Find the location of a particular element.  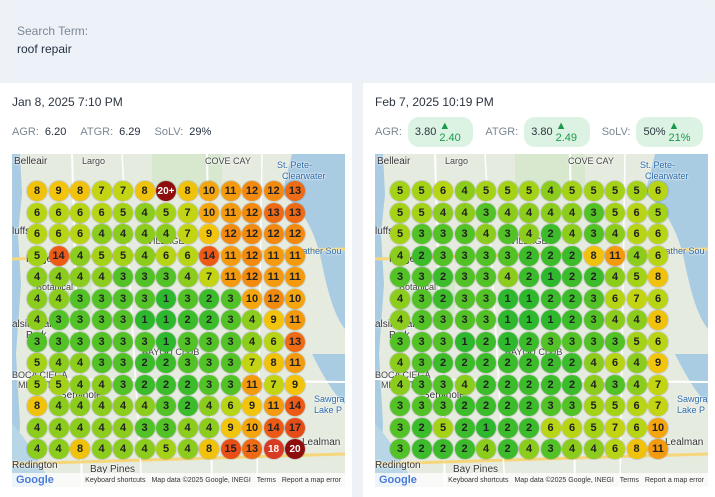

rank-dot: 20+ is located at coordinates (166, 191).